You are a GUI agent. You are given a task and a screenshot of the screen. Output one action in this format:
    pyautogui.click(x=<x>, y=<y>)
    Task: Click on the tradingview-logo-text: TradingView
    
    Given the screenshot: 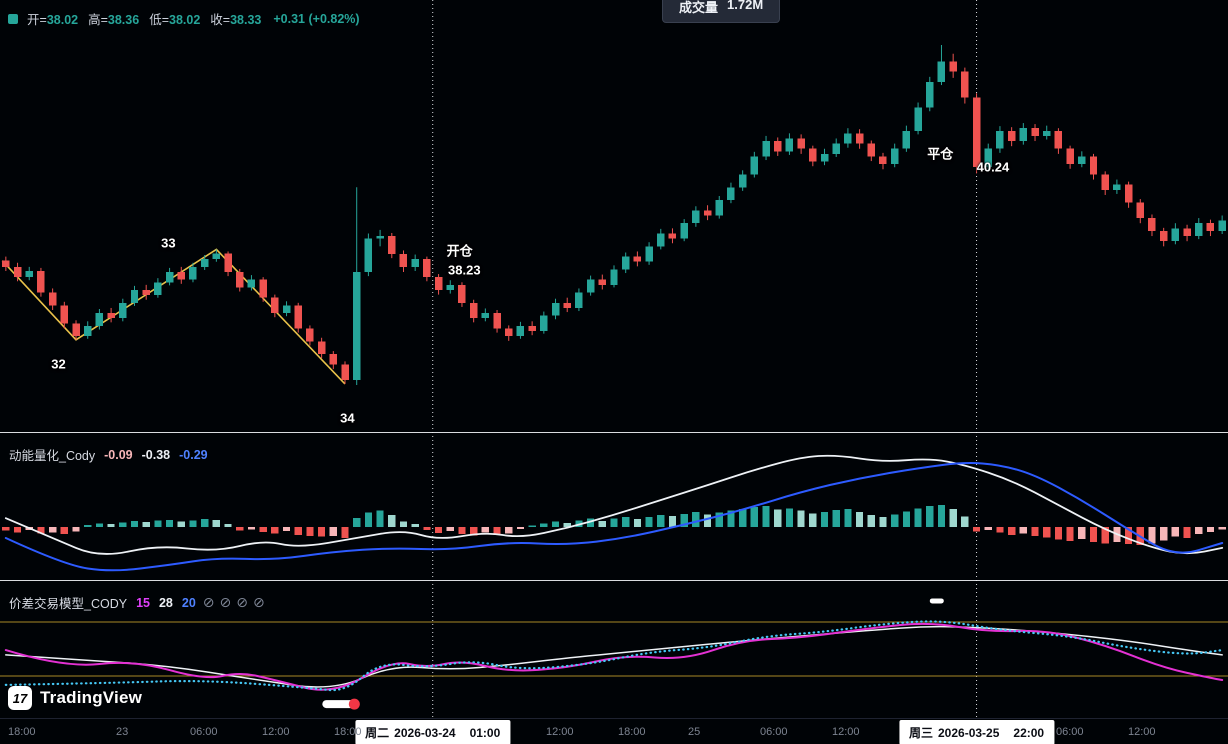 What is the action you would take?
    pyautogui.click(x=91, y=697)
    